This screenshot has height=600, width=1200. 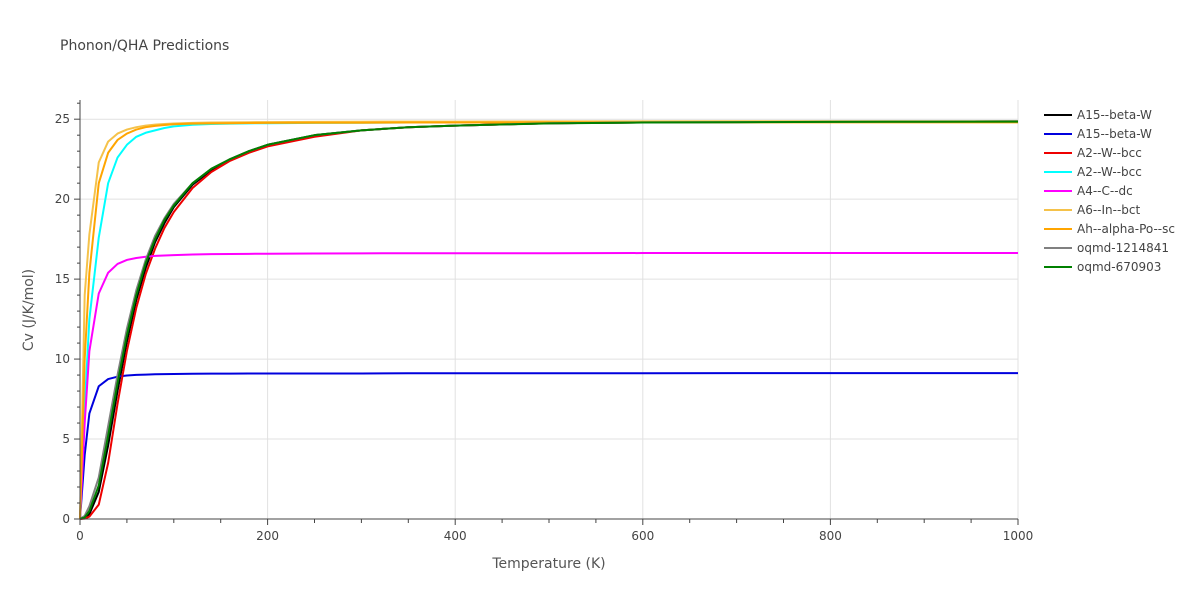 What do you see at coordinates (66, 439) in the screenshot?
I see `y-tick-label: 5` at bounding box center [66, 439].